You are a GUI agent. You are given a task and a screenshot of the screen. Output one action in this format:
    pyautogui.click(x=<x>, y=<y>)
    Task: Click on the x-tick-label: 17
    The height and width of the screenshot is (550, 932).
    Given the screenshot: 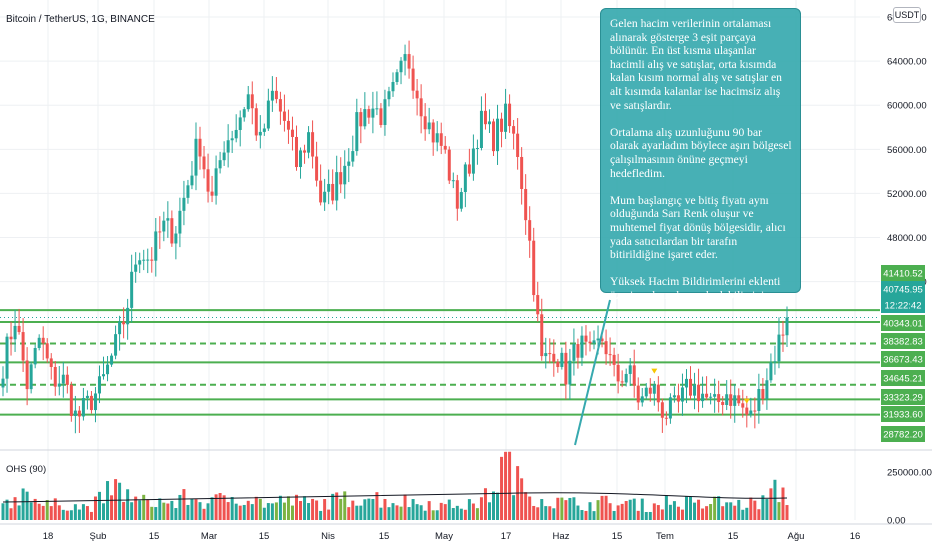 What is the action you would take?
    pyautogui.click(x=506, y=536)
    